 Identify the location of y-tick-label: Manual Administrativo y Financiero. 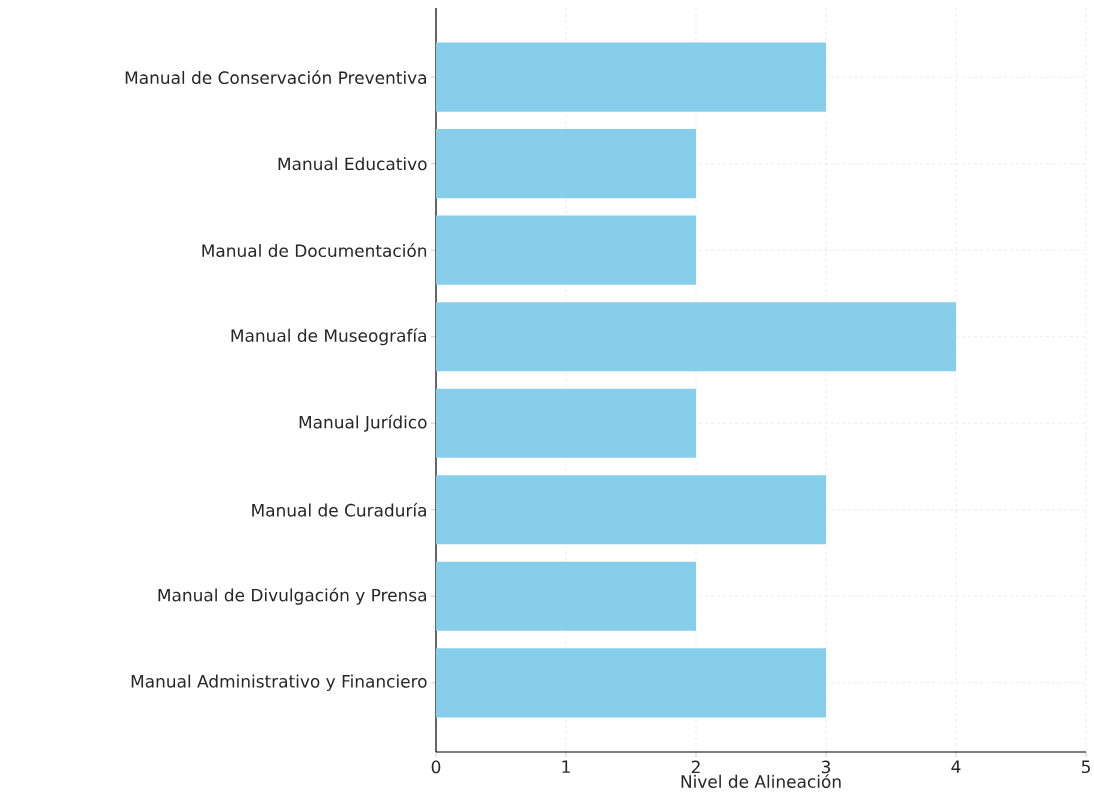
(279, 682).